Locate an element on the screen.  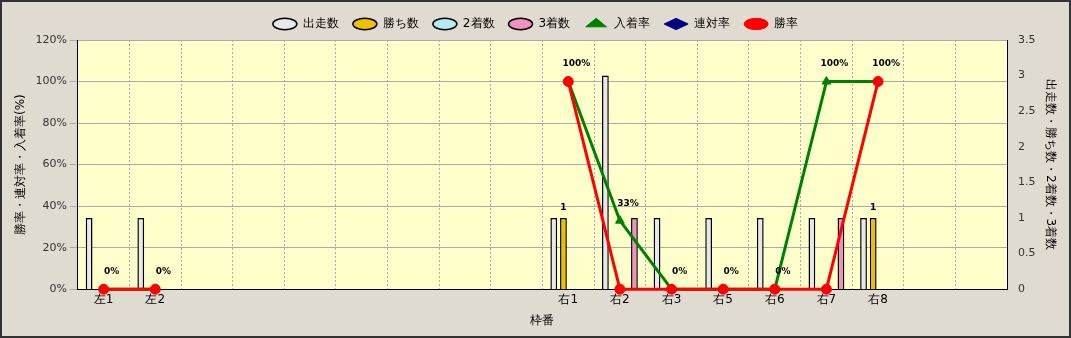
legend-label: 勝率 is located at coordinates (786, 23).